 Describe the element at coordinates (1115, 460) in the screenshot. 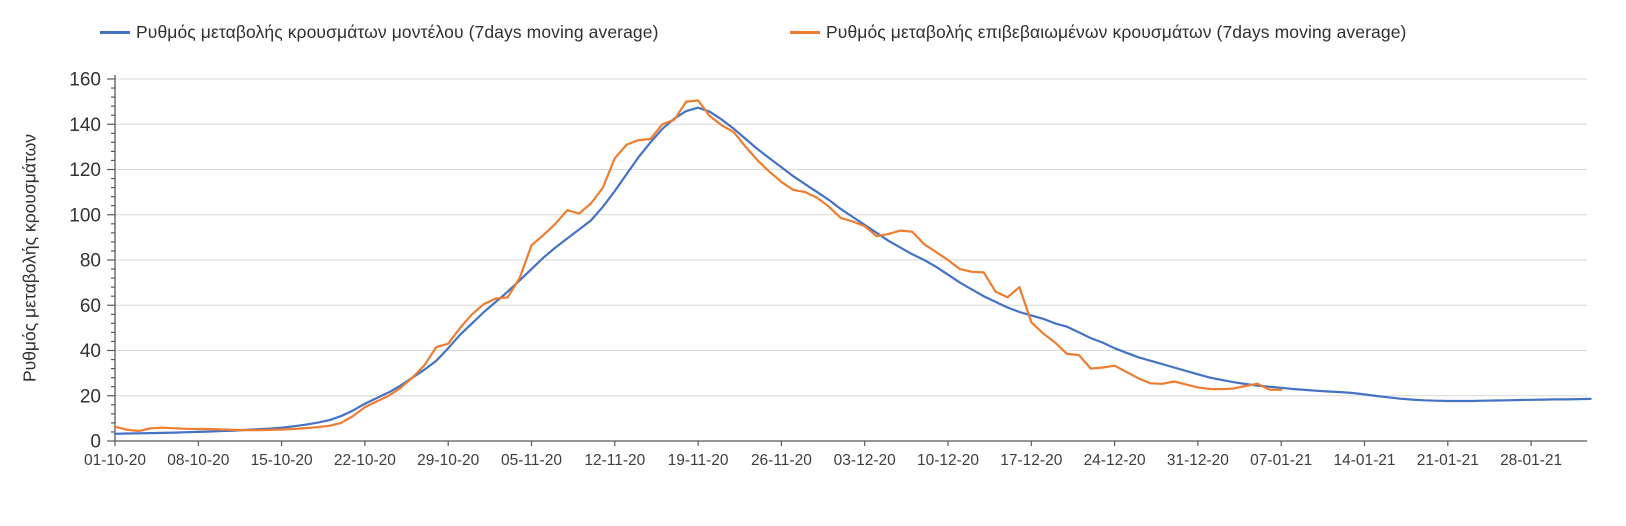

I see `x-tick-label: 24-12-20` at that location.